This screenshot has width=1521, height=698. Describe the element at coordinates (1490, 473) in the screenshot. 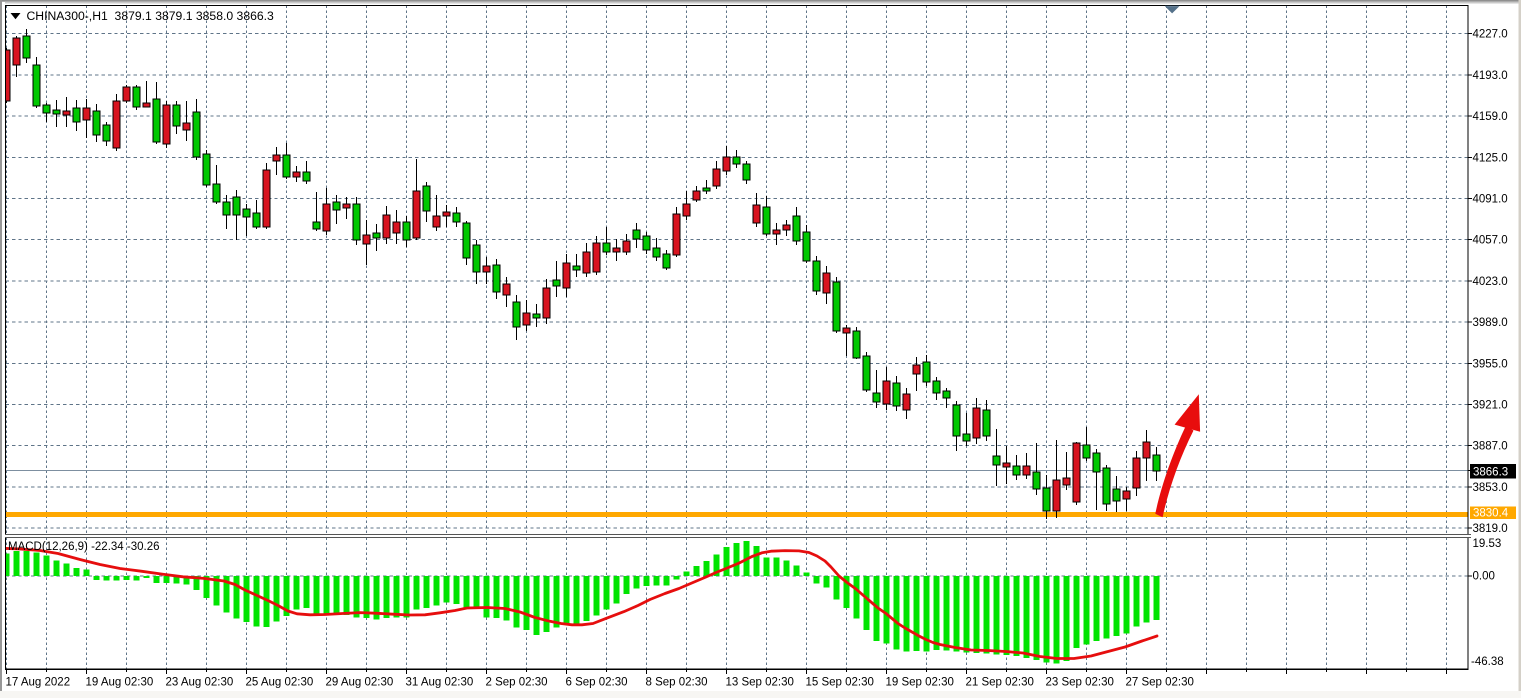

I see `svg-text: 3866.3` at that location.